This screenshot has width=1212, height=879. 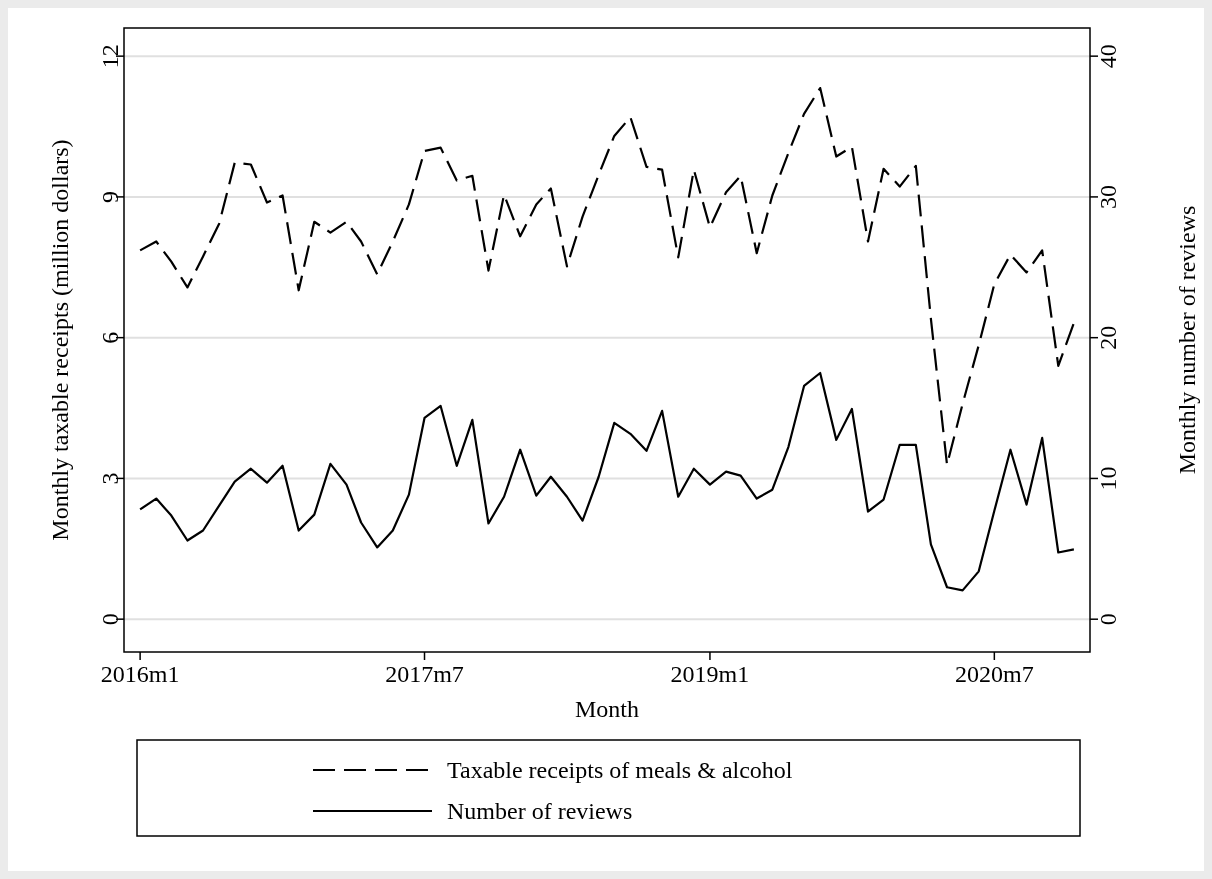 I want to click on y2-tick-label: 40, so click(x=1108, y=56).